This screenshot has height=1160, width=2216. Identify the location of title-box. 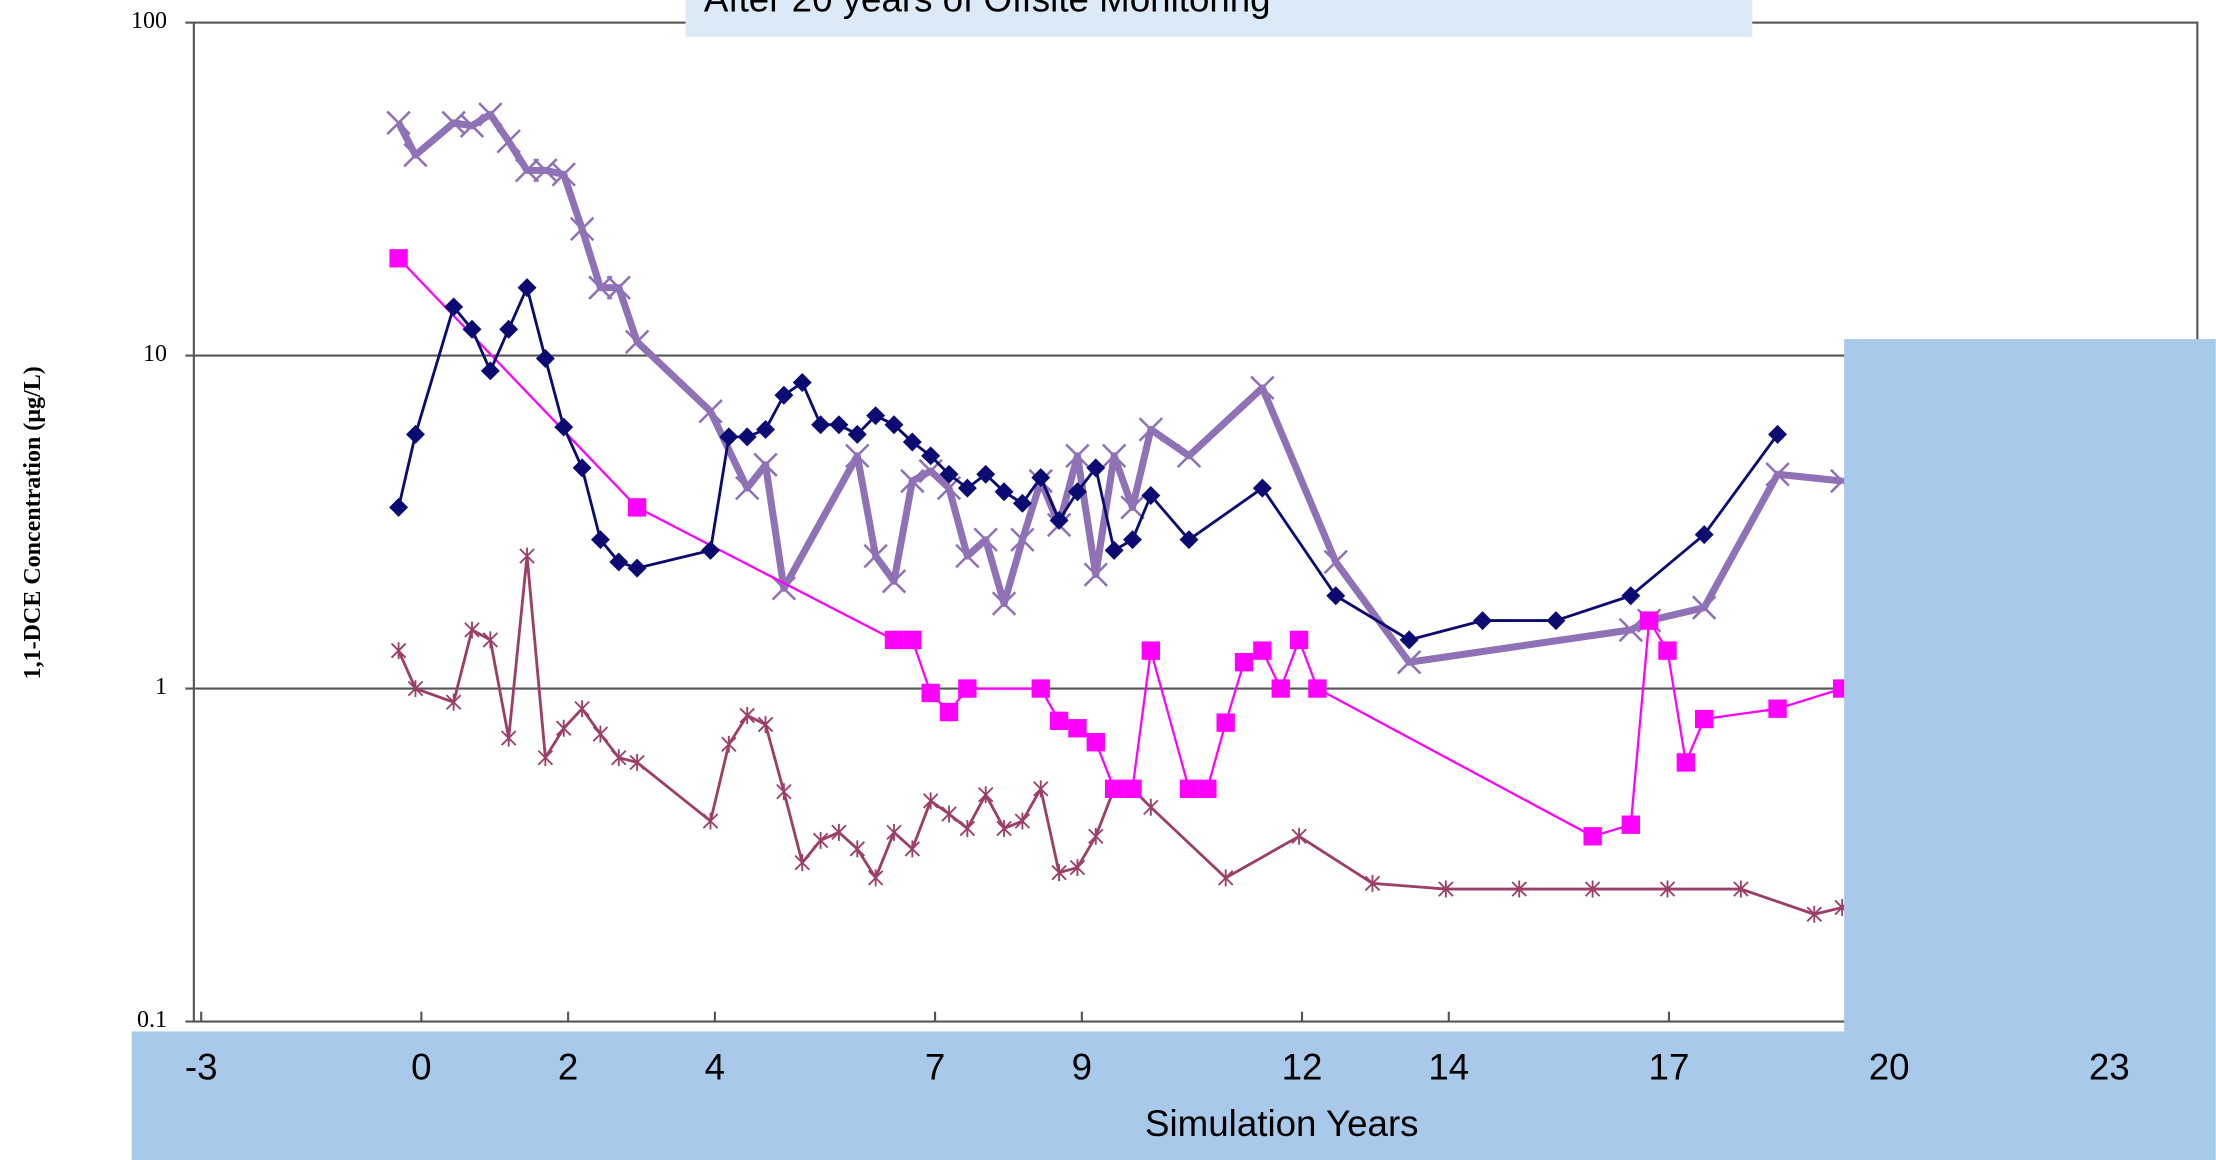
(1219, 18).